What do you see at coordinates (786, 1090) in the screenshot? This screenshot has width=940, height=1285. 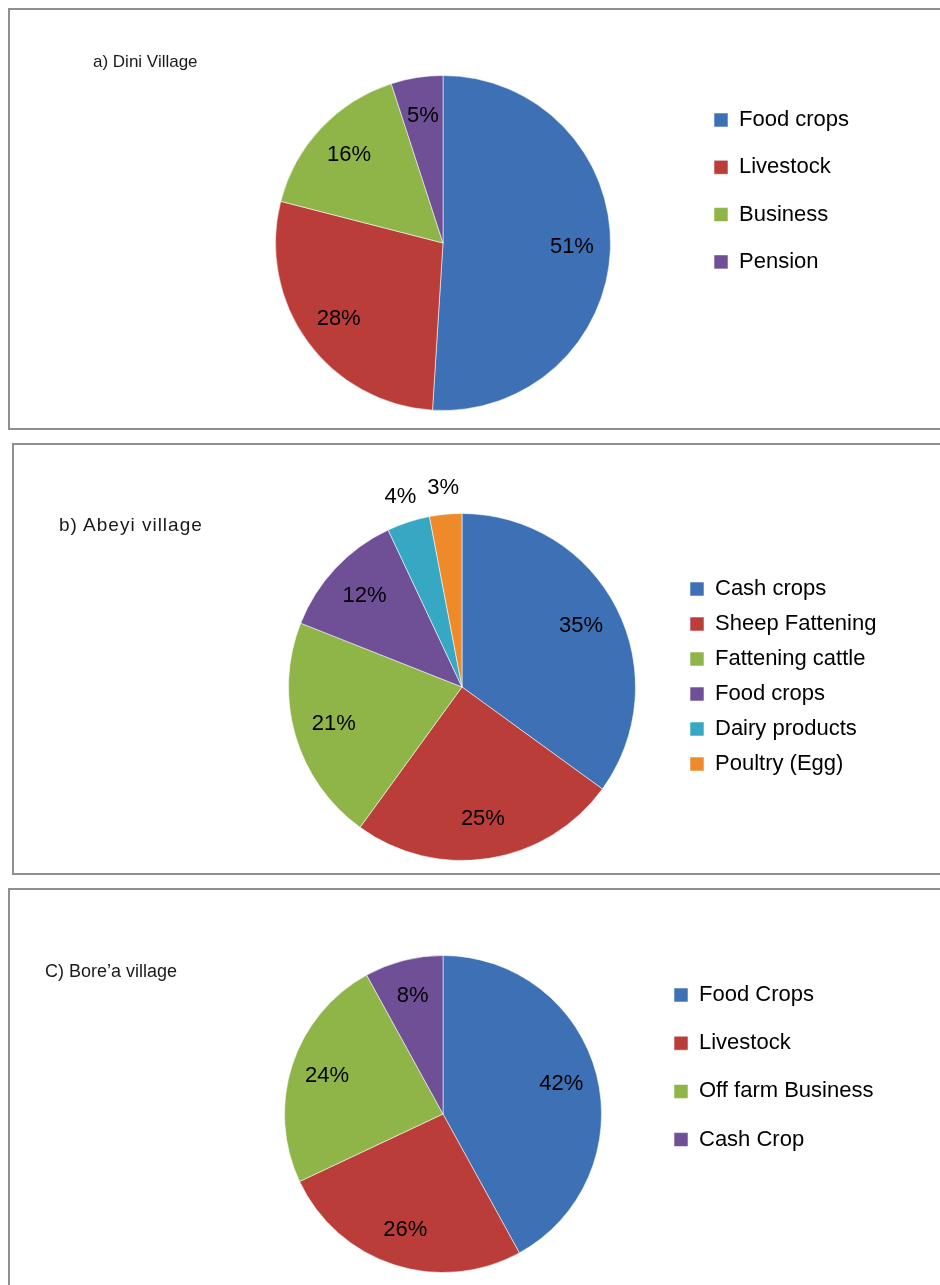 I see `legend-label: Off farm Business` at bounding box center [786, 1090].